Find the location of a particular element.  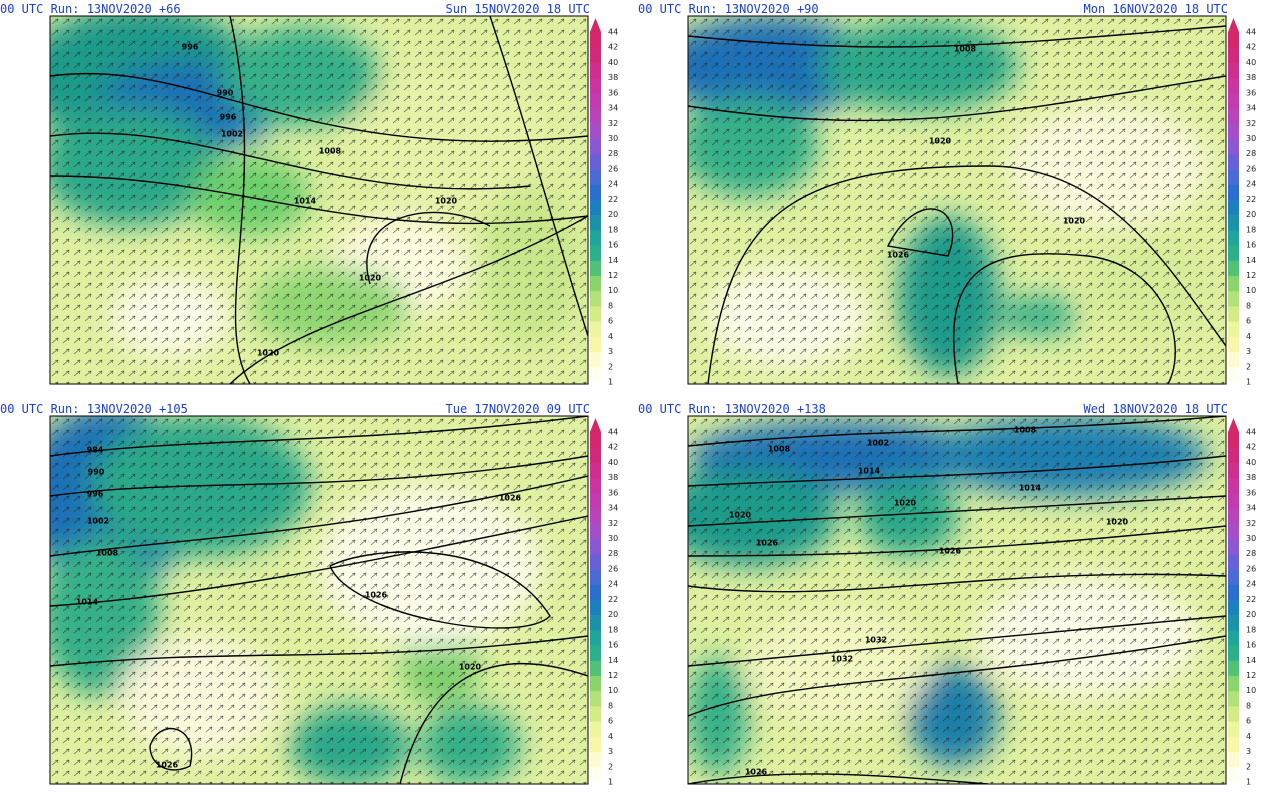

colorbar-label: 3 is located at coordinates (1248, 351).